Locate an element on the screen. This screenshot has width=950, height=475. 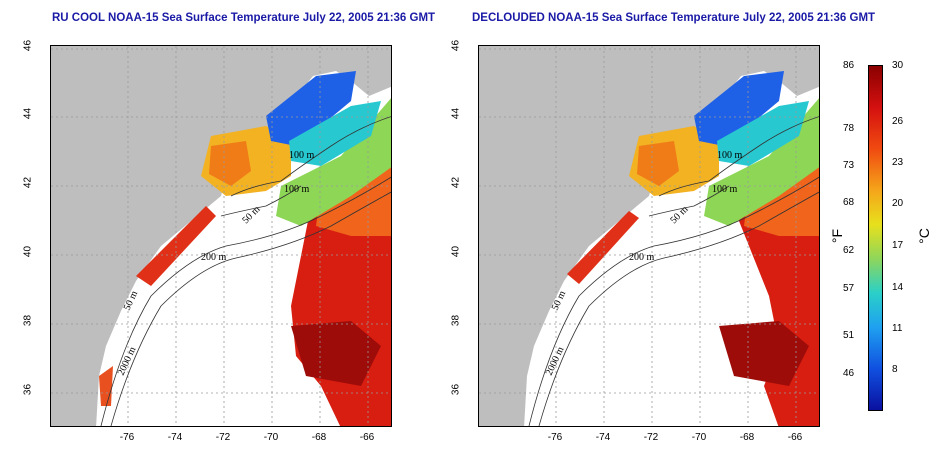
unit-fahrenheit: °F is located at coordinates (837, 236).